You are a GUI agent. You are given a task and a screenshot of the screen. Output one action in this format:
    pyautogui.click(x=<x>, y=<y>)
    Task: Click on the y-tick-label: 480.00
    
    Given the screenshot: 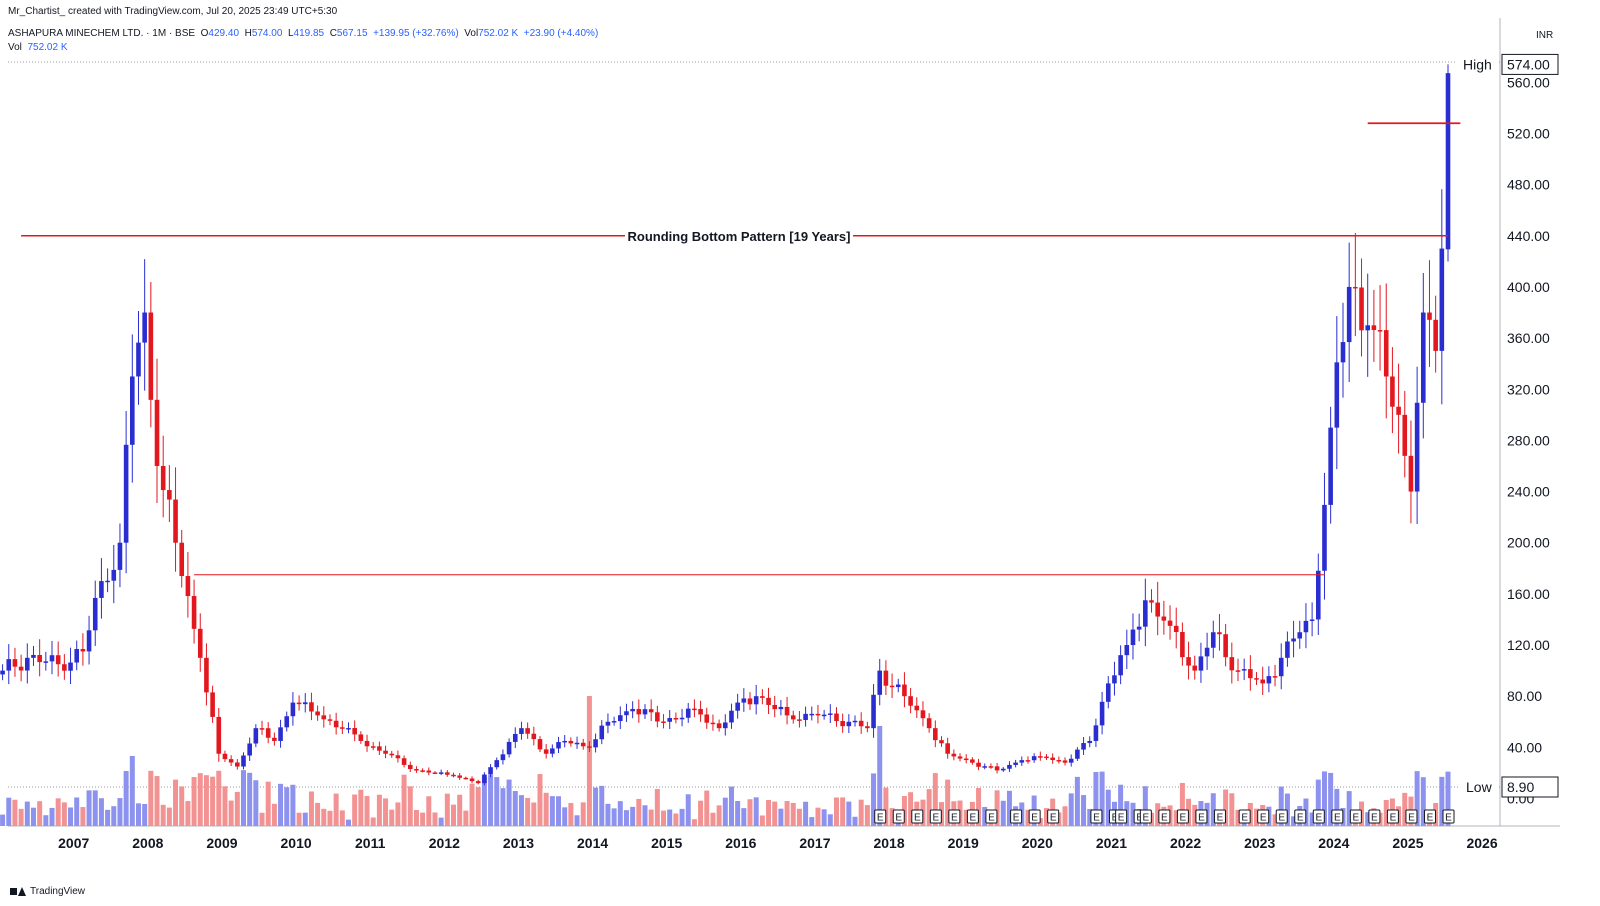 What is the action you would take?
    pyautogui.click(x=1528, y=185)
    